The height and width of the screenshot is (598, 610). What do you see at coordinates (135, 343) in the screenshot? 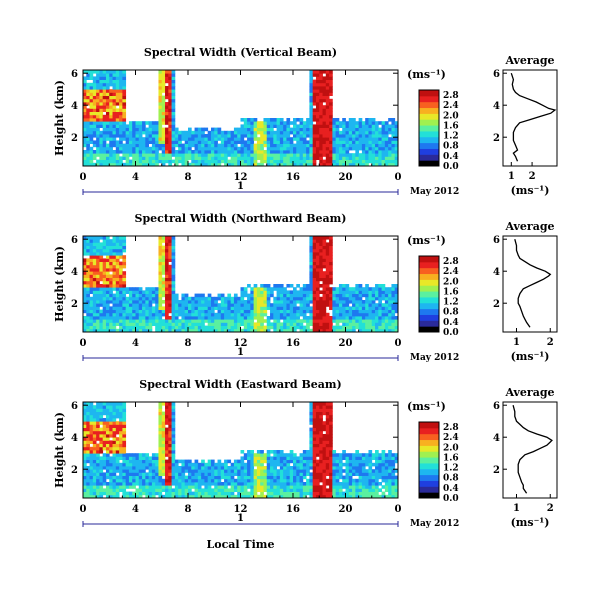
I see `x-tick-label: 4` at bounding box center [135, 343].